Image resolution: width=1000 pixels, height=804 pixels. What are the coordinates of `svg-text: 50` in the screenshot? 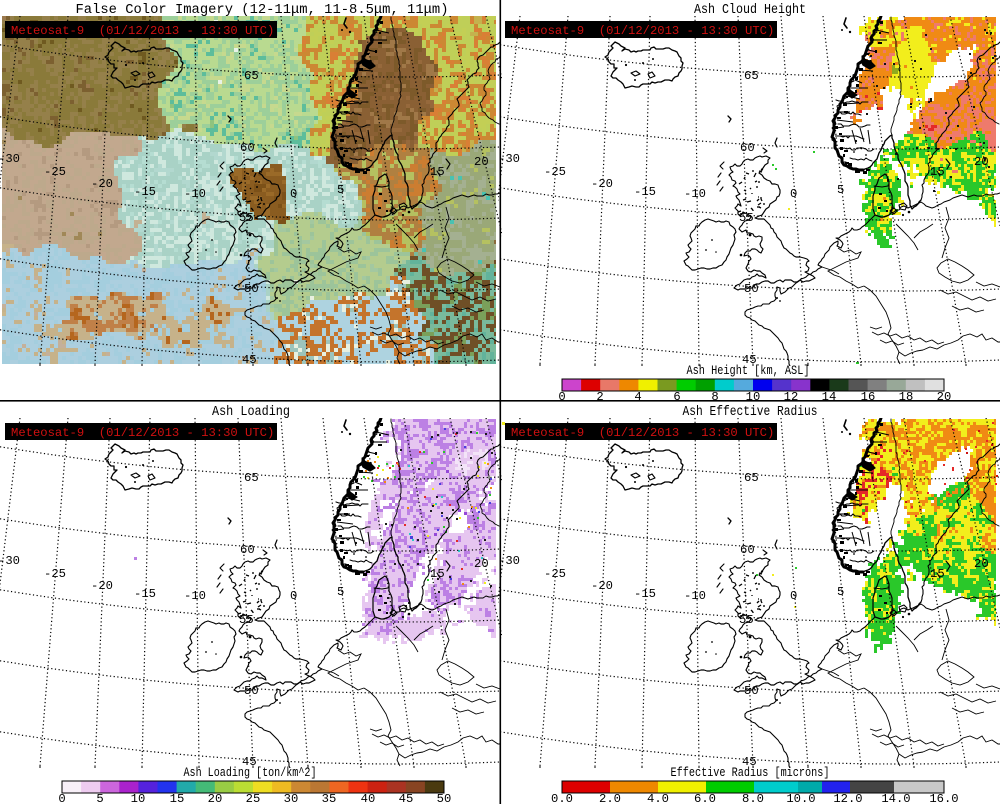 It's located at (444, 798).